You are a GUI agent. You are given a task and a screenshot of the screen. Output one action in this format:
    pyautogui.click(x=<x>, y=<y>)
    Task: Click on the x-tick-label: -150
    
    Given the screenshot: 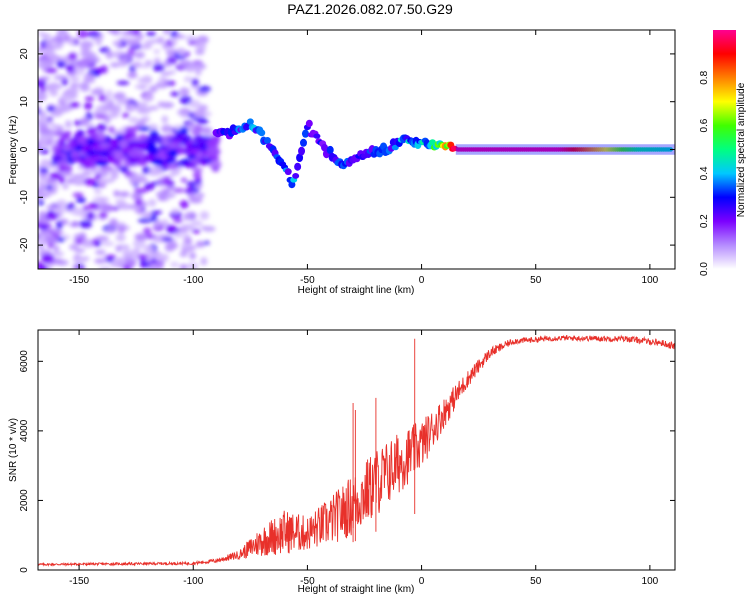 What is the action you would take?
    pyautogui.click(x=79, y=280)
    